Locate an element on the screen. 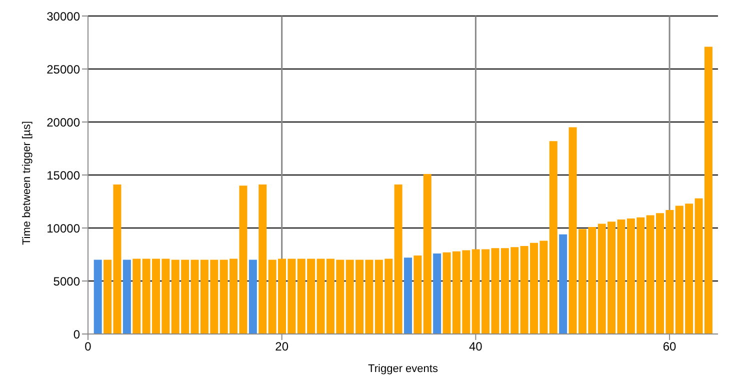  x-tick-label: 20 is located at coordinates (282, 347).